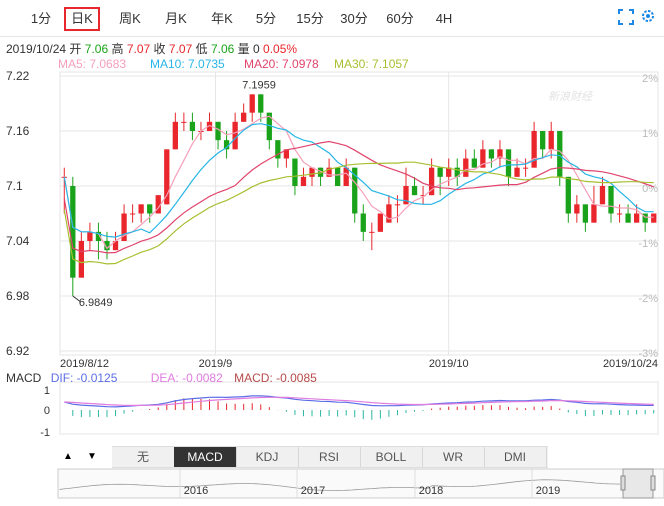 This screenshot has height=506, width=664. I want to click on navigator-frame, so click(360, 483).